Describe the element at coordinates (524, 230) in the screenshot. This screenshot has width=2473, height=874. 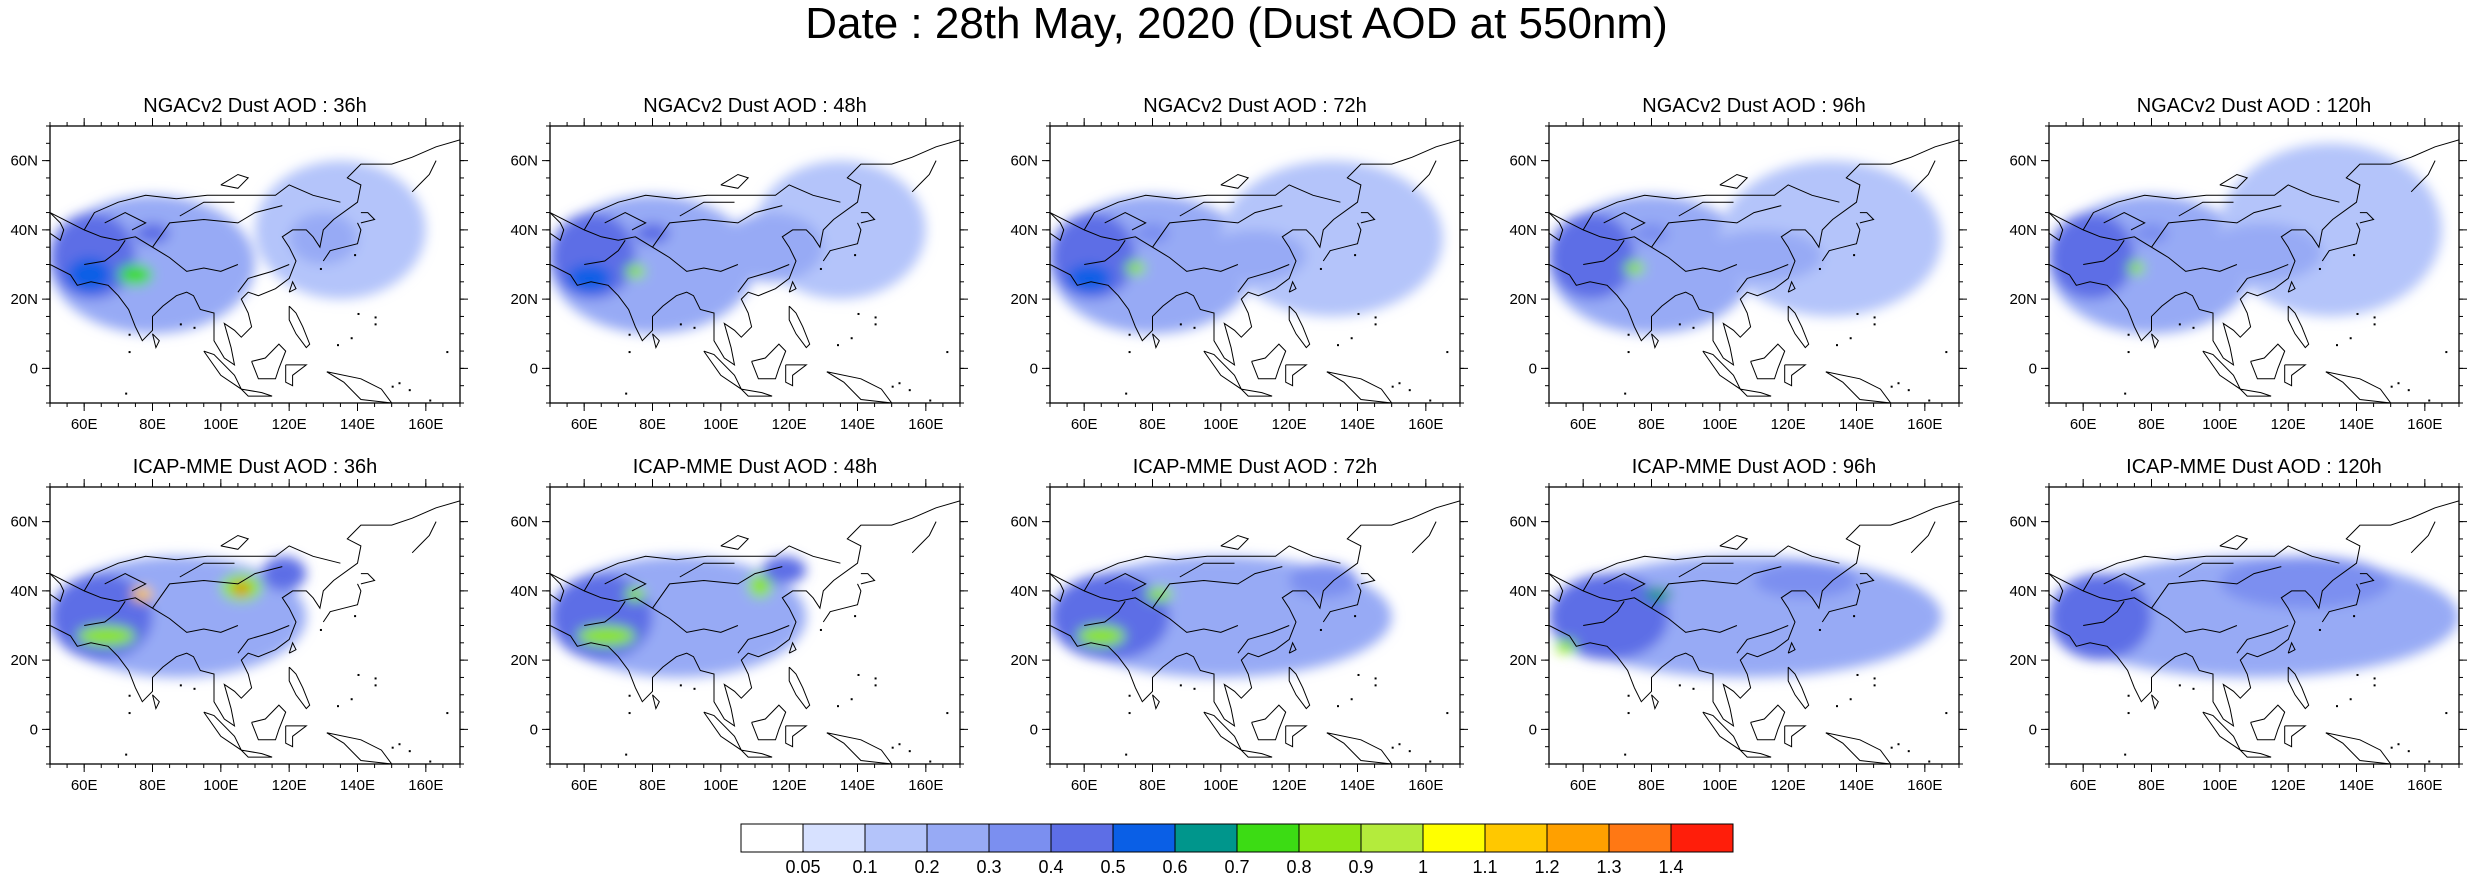
I see `lat-tick-label: 40N` at that location.